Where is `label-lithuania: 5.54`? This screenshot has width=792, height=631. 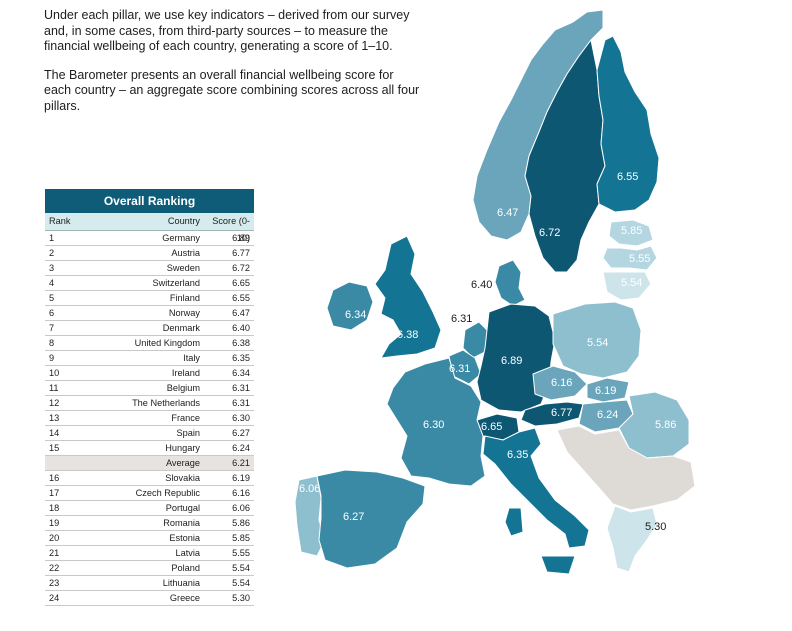 label-lithuania: 5.54 is located at coordinates (631, 283).